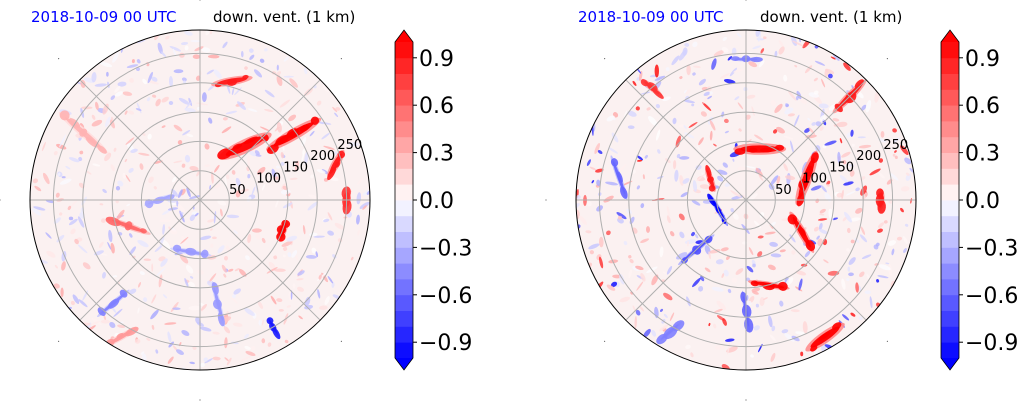 The image size is (1036, 401). Describe the element at coordinates (806, 260) in the screenshot. I see `grid-spoke` at that location.